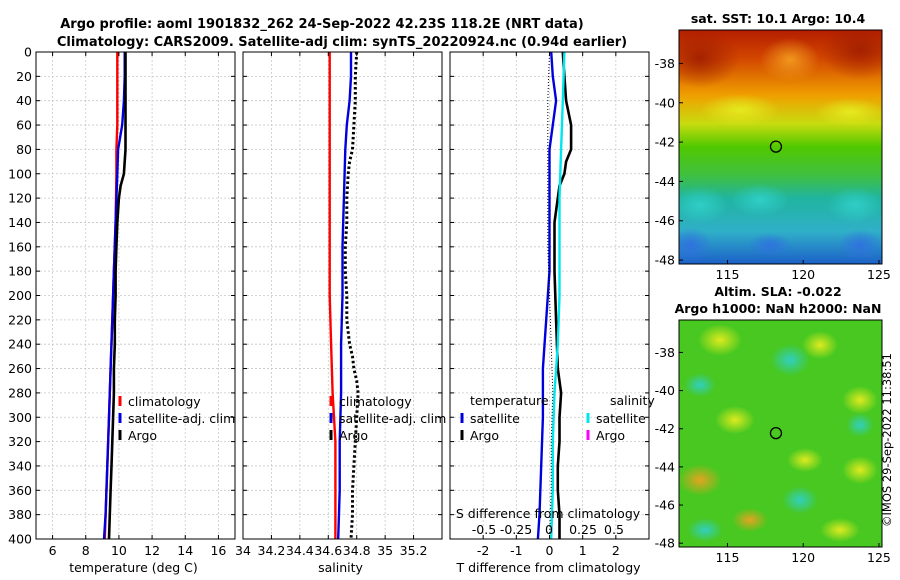 This screenshot has height=580, width=900. I want to click on legend-title-temperature: temperature, so click(509, 400).